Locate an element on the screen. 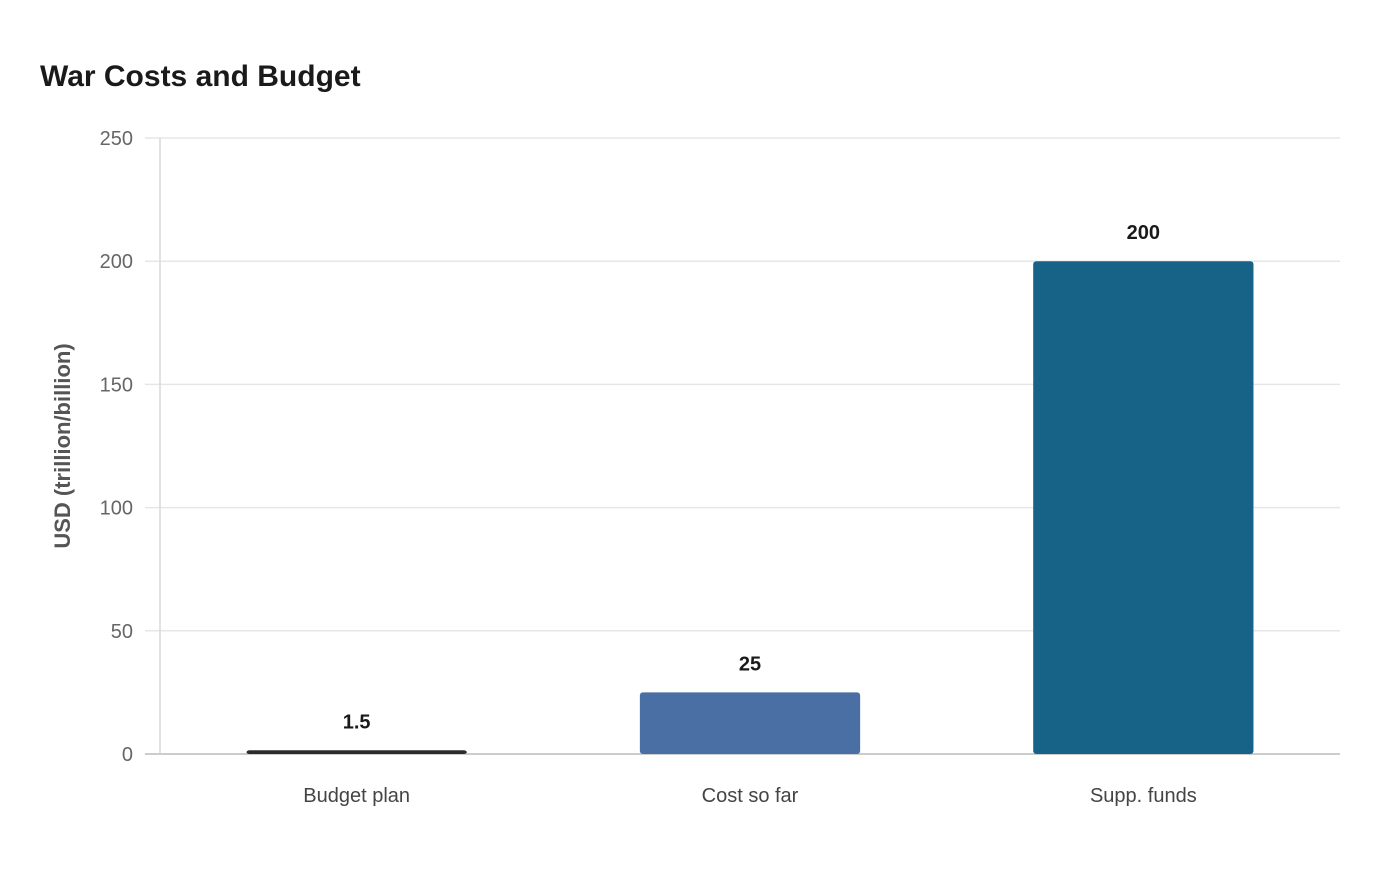  y-tick-label: 150 is located at coordinates (116, 385).